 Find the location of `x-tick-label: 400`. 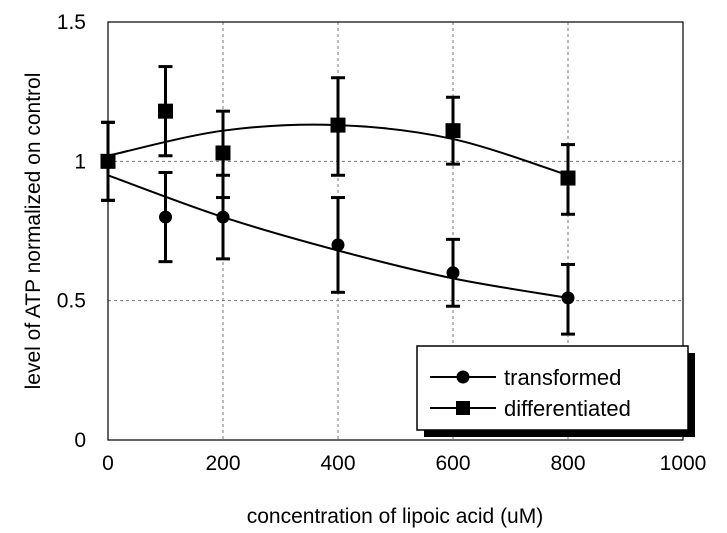

x-tick-label: 400 is located at coordinates (337, 463).